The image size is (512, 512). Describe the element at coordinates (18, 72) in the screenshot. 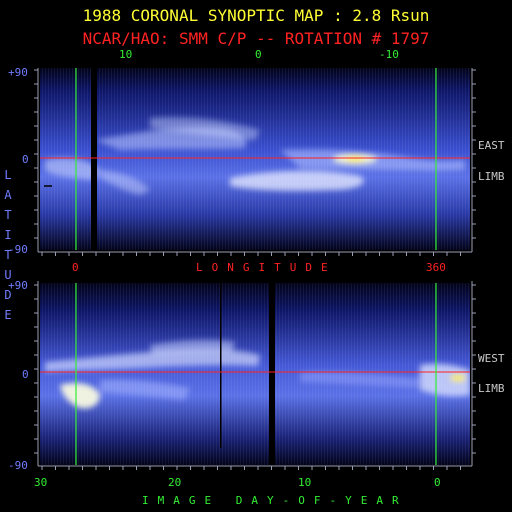

I see `upper-lat-tick-p90: +90` at that location.